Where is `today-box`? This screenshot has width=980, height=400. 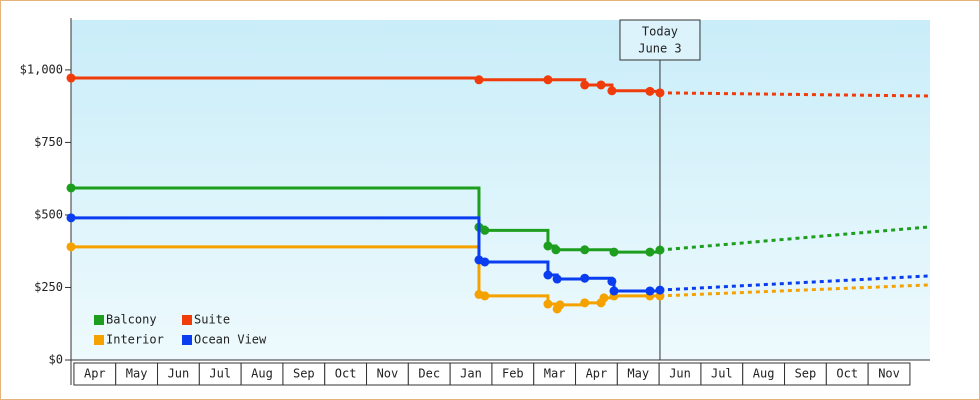
today-box is located at coordinates (660, 40).